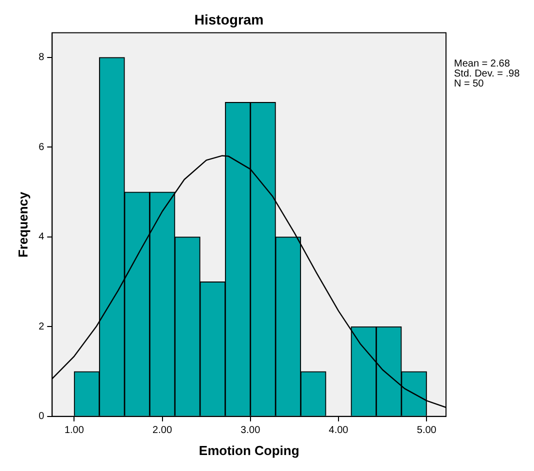 The width and height of the screenshot is (534, 471). What do you see at coordinates (41, 326) in the screenshot?
I see `y-tick-label: 2` at bounding box center [41, 326].